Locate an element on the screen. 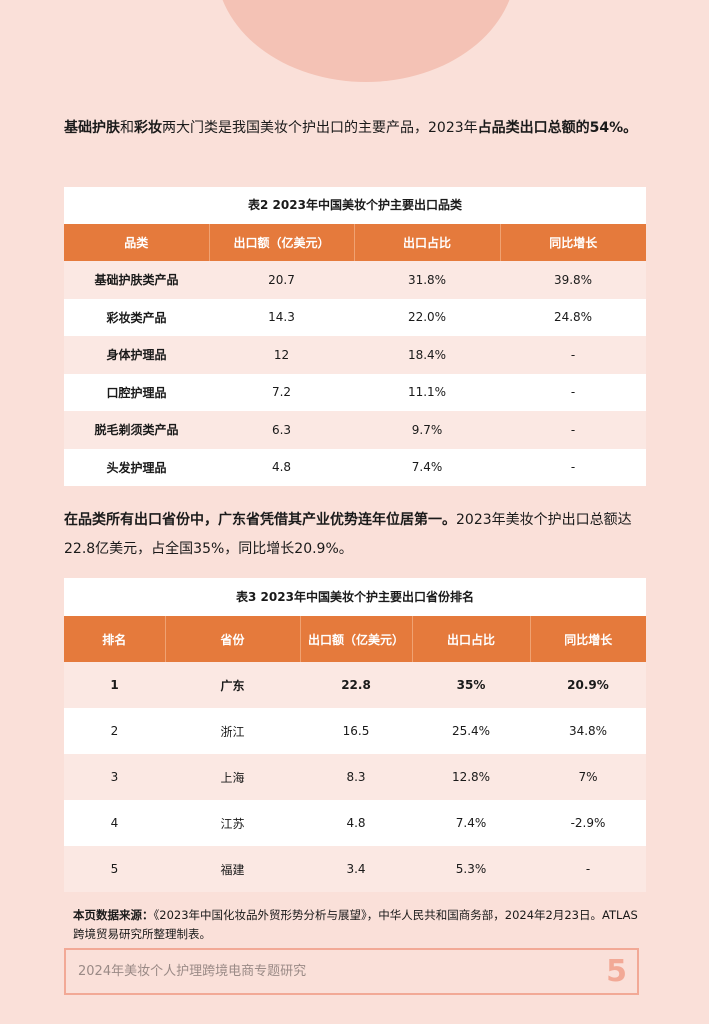 Image resolution: width=709 pixels, height=1024 pixels. source-label: 本页数据来源： is located at coordinates (113, 915).